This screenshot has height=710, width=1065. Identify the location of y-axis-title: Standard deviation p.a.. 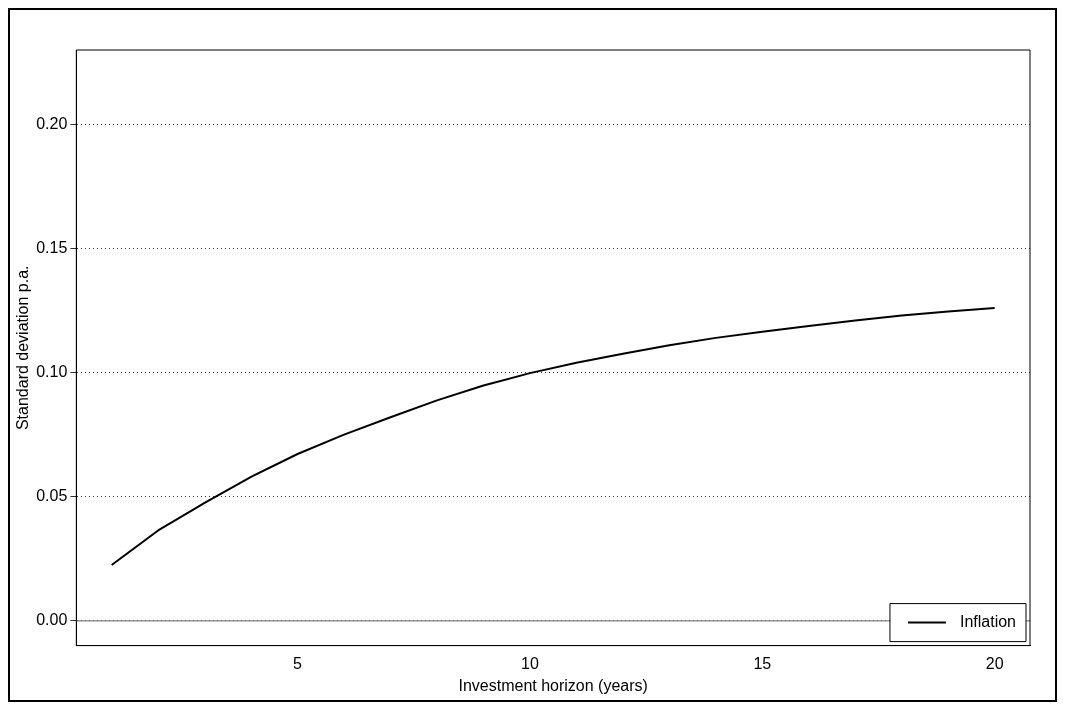
(23, 348).